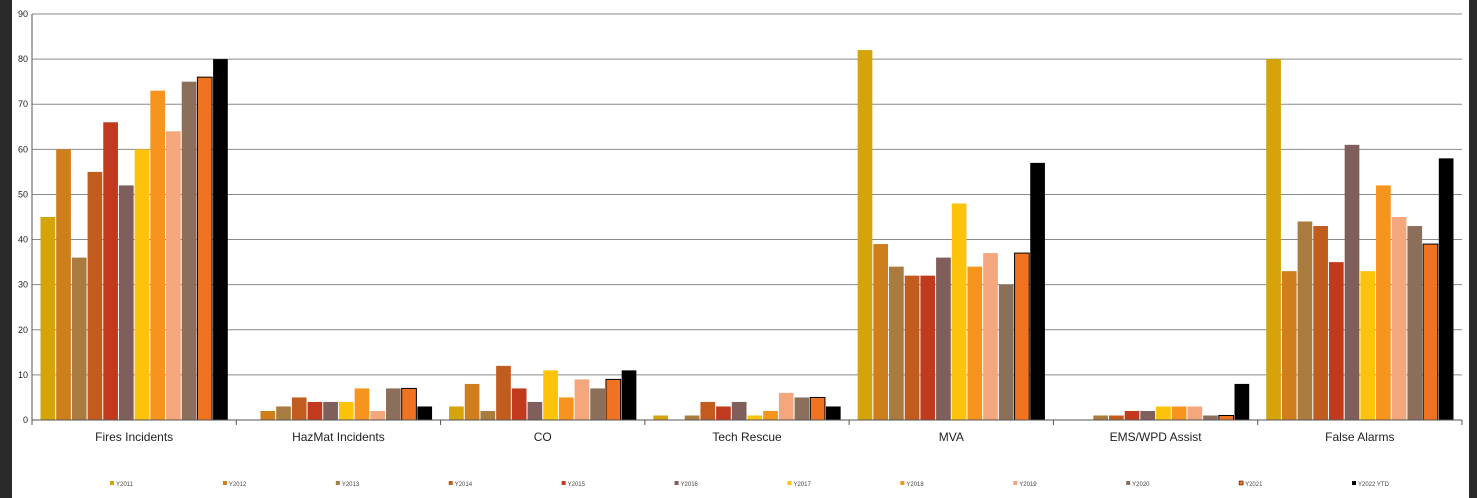 This screenshot has height=498, width=1477. I want to click on y-tick-label: 70, so click(23, 104).